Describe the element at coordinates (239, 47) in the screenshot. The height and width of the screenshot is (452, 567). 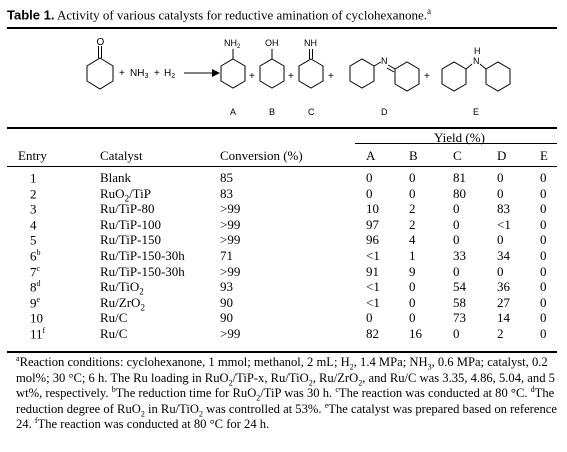
I see `amine-group-subscript: 2` at that location.